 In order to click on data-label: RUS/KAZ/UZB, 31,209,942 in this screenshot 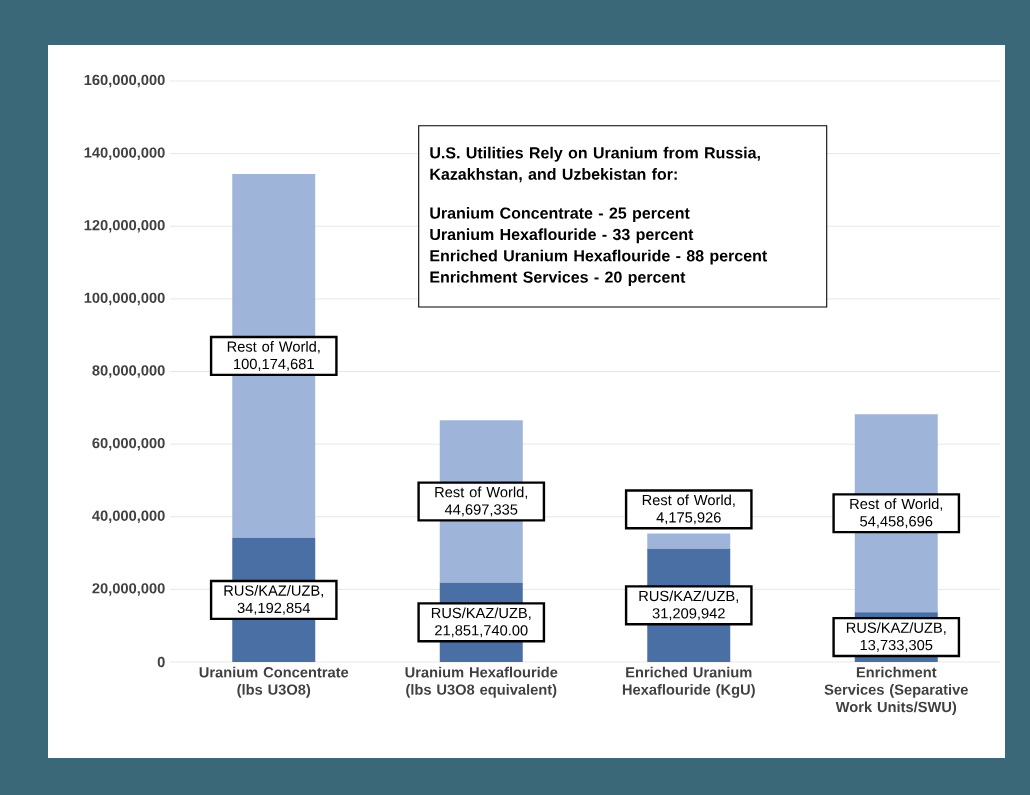, I will do `click(688, 605)`.